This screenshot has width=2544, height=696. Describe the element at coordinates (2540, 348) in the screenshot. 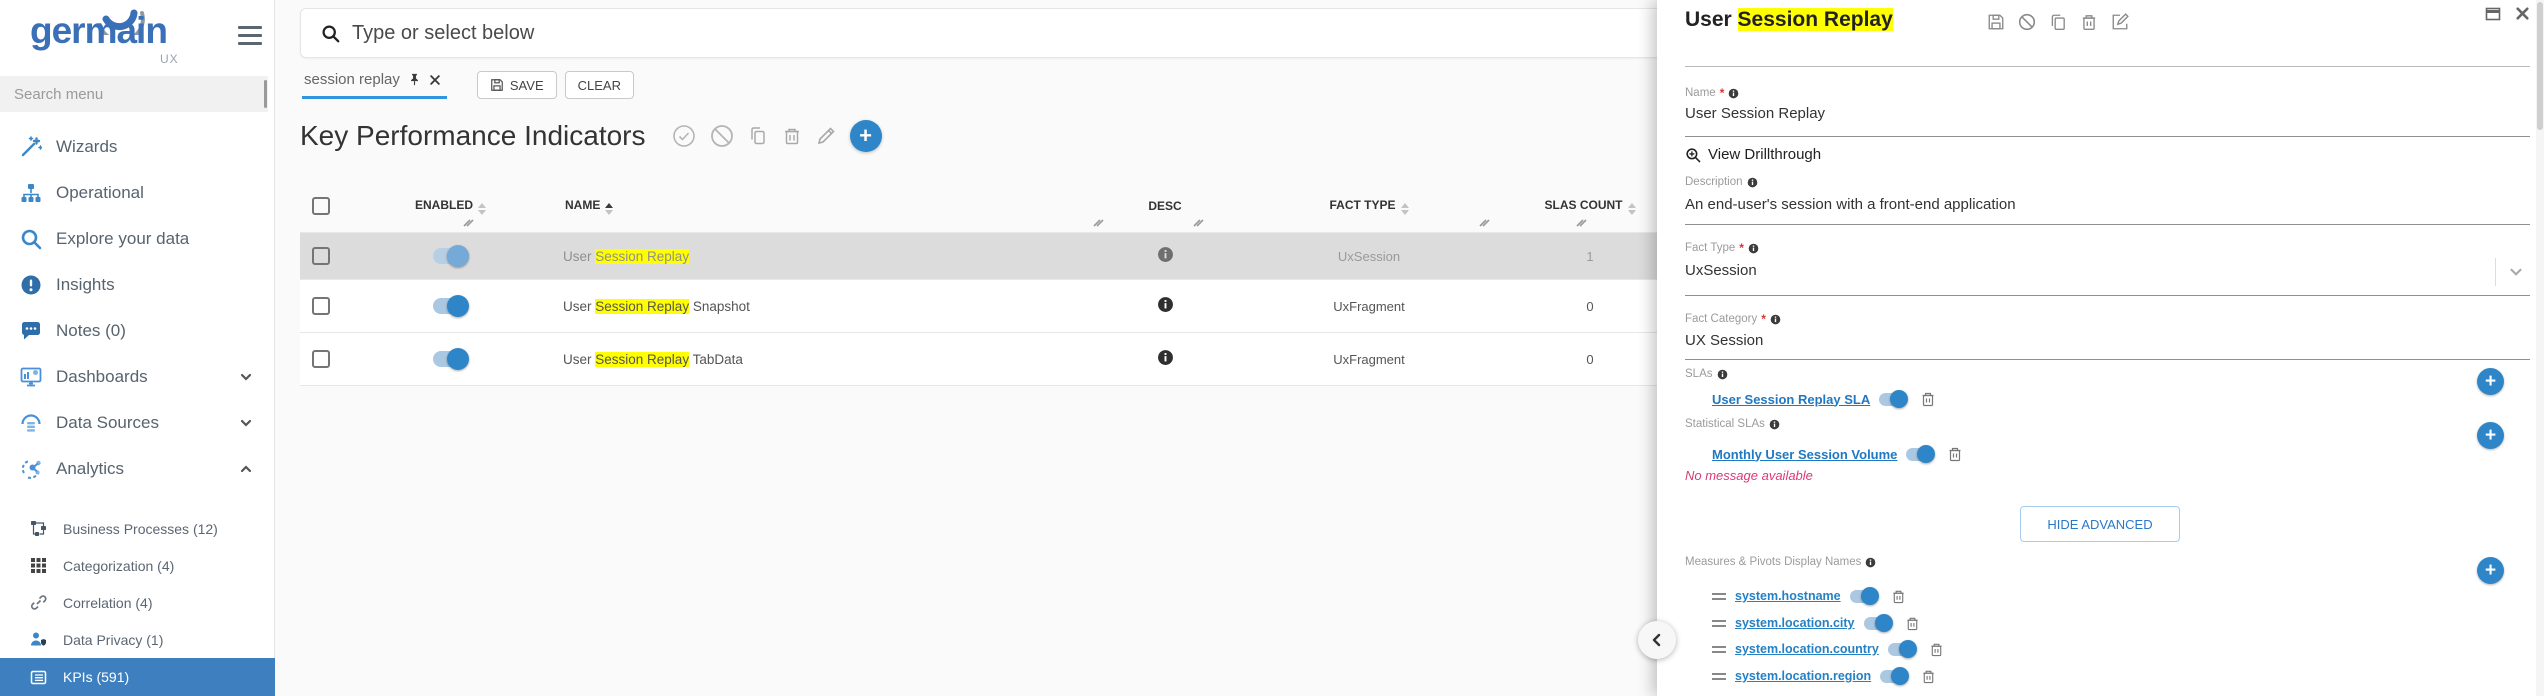

I see `panel-scrollbar` at that location.